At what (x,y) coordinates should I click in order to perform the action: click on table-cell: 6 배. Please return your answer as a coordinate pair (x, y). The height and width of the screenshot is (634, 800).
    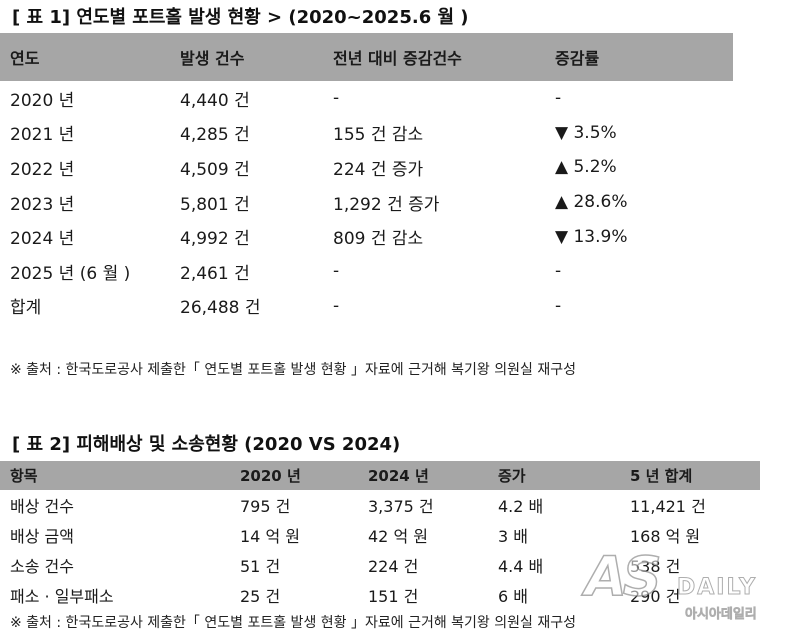
    Looking at the image, I should click on (513, 596).